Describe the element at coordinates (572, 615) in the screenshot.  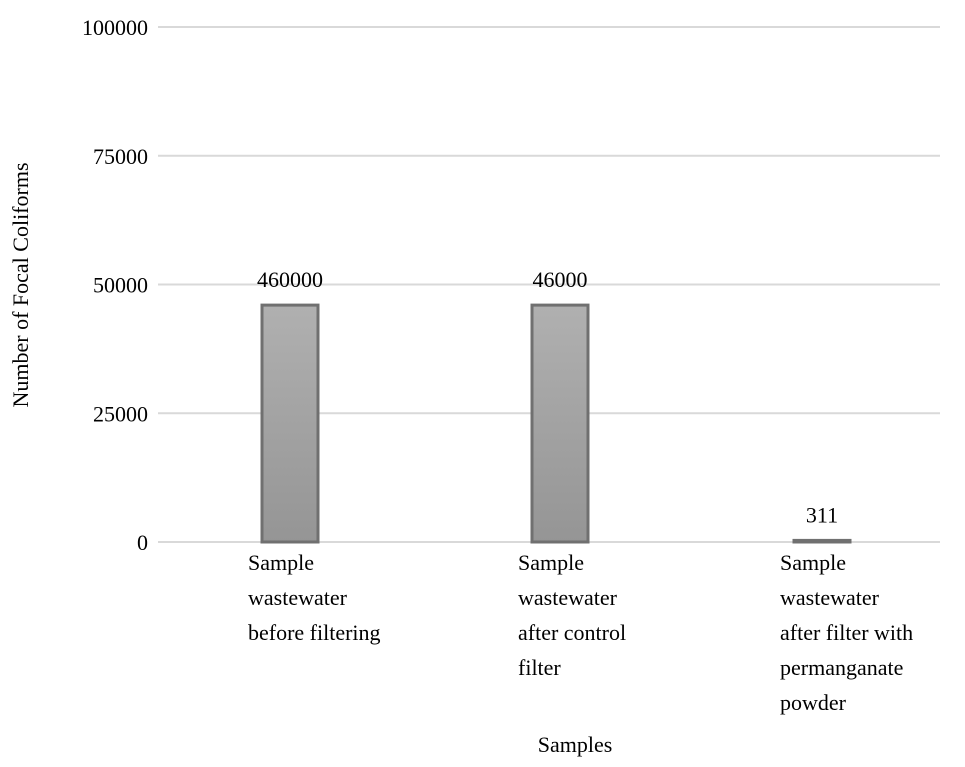
I see `x-tick-label: Sample wastewater after control filter` at that location.